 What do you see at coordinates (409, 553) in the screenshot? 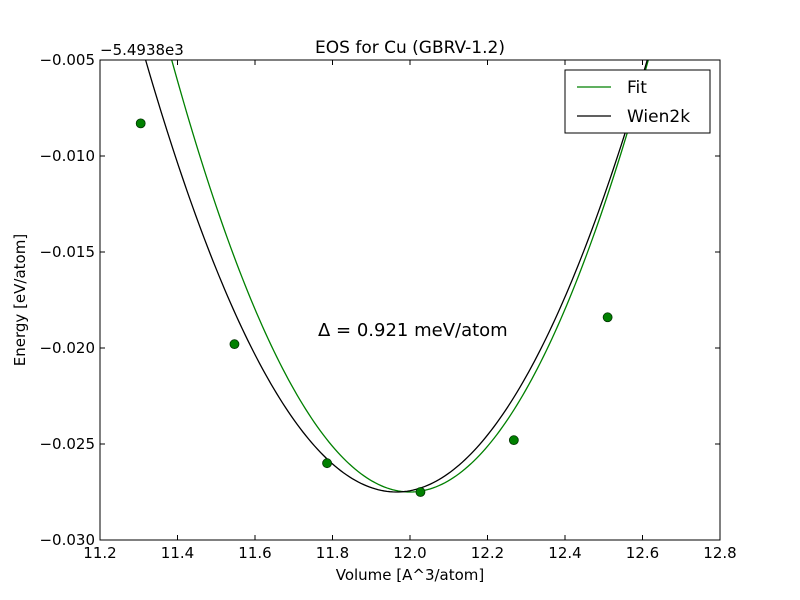
I see `x-tick-label: 12.0` at bounding box center [409, 553].